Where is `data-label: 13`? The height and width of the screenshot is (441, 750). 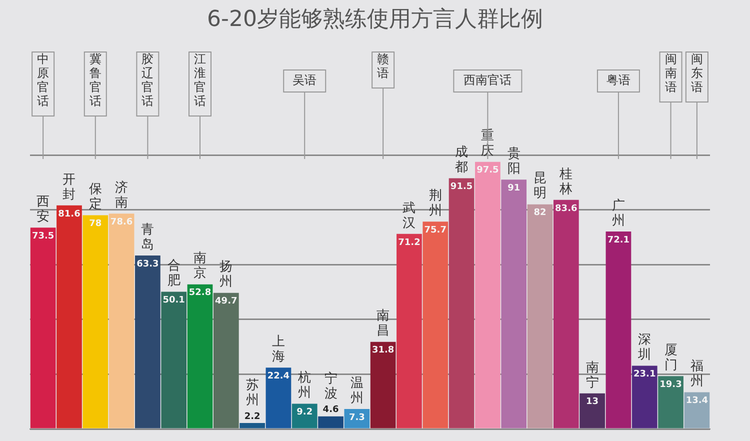 data-label: 13 is located at coordinates (592, 402).